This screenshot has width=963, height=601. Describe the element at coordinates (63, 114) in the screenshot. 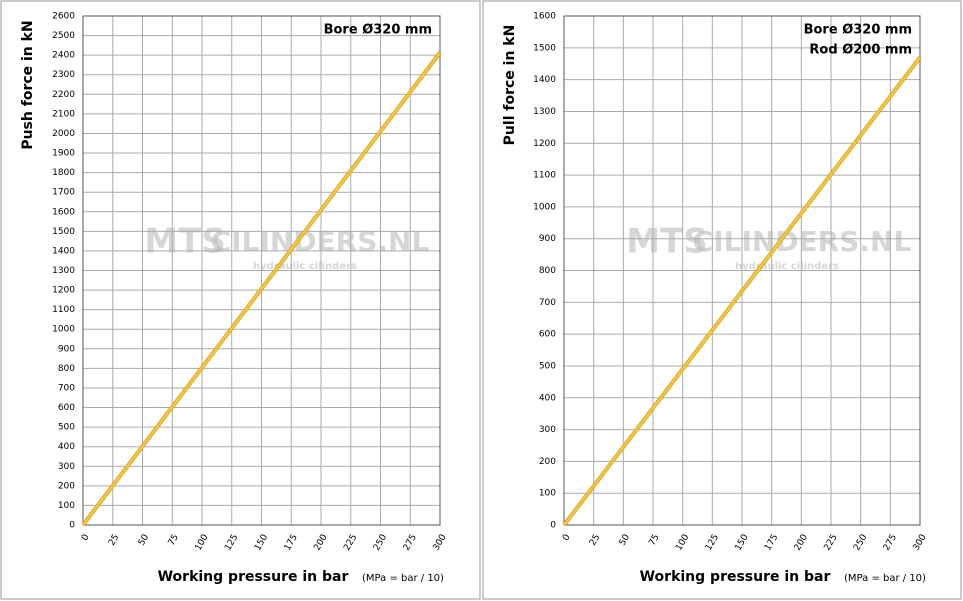

I see `y-tick-label: 2100` at that location.